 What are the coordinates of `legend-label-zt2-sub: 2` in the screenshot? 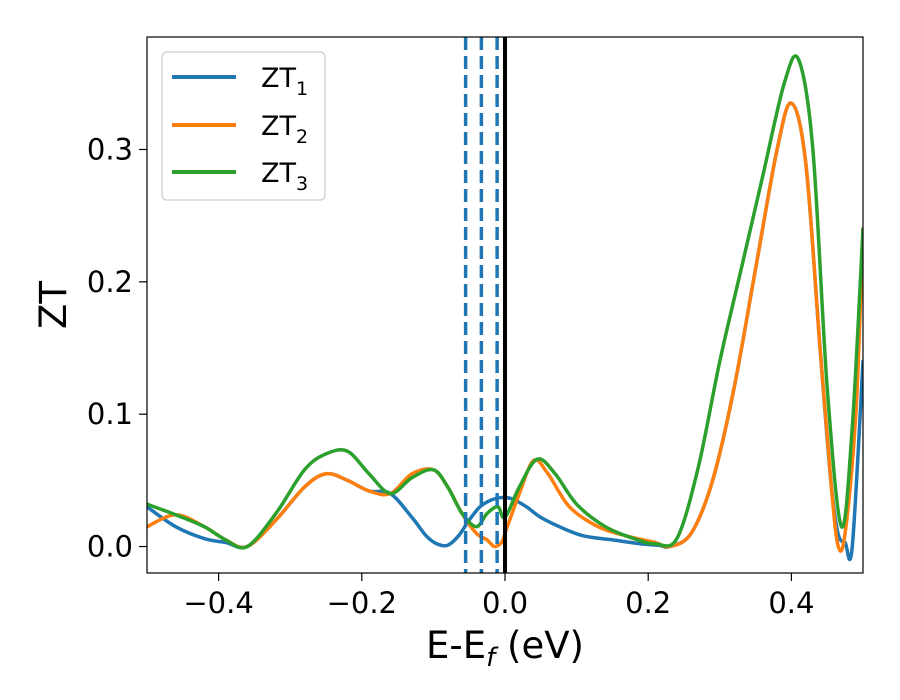 It's located at (302, 137).